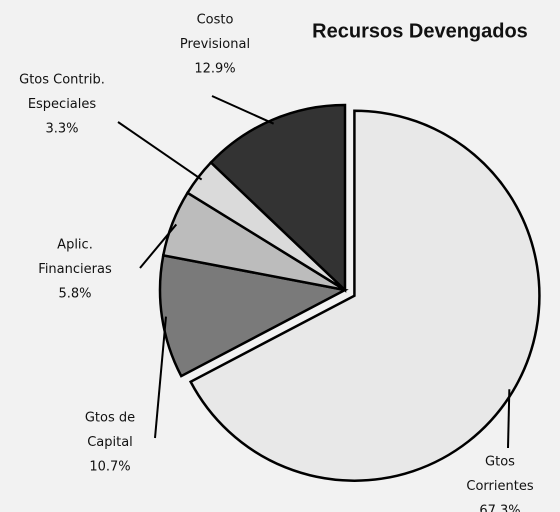 The image size is (560, 512). I want to click on slice-label: Capital, so click(110, 442).